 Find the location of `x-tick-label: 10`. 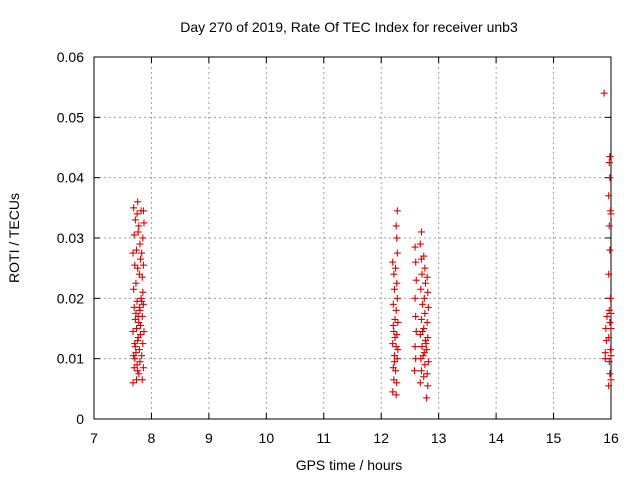

x-tick-label: 10 is located at coordinates (267, 438).